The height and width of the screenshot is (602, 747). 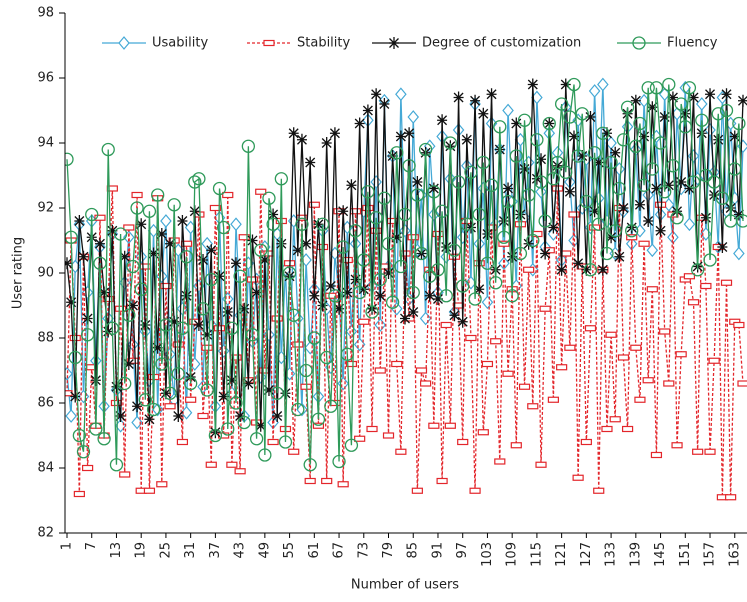 What do you see at coordinates (240, 550) in the screenshot?
I see `x-tick-label: 43` at bounding box center [240, 550].